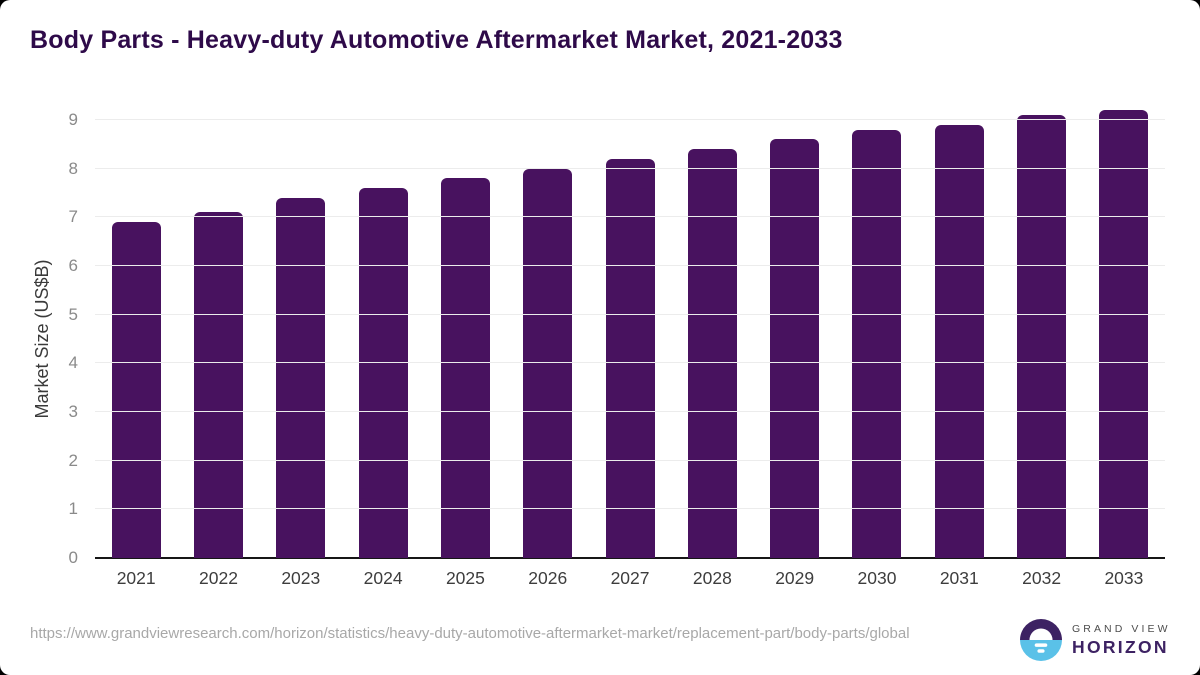 Image resolution: width=1200 pixels, height=675 pixels. I want to click on bar-column-2031, so click(959, 329).